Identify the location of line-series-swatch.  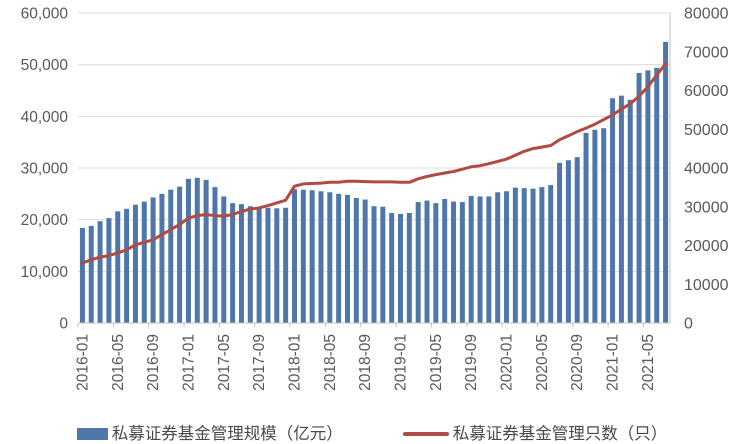
(425, 434).